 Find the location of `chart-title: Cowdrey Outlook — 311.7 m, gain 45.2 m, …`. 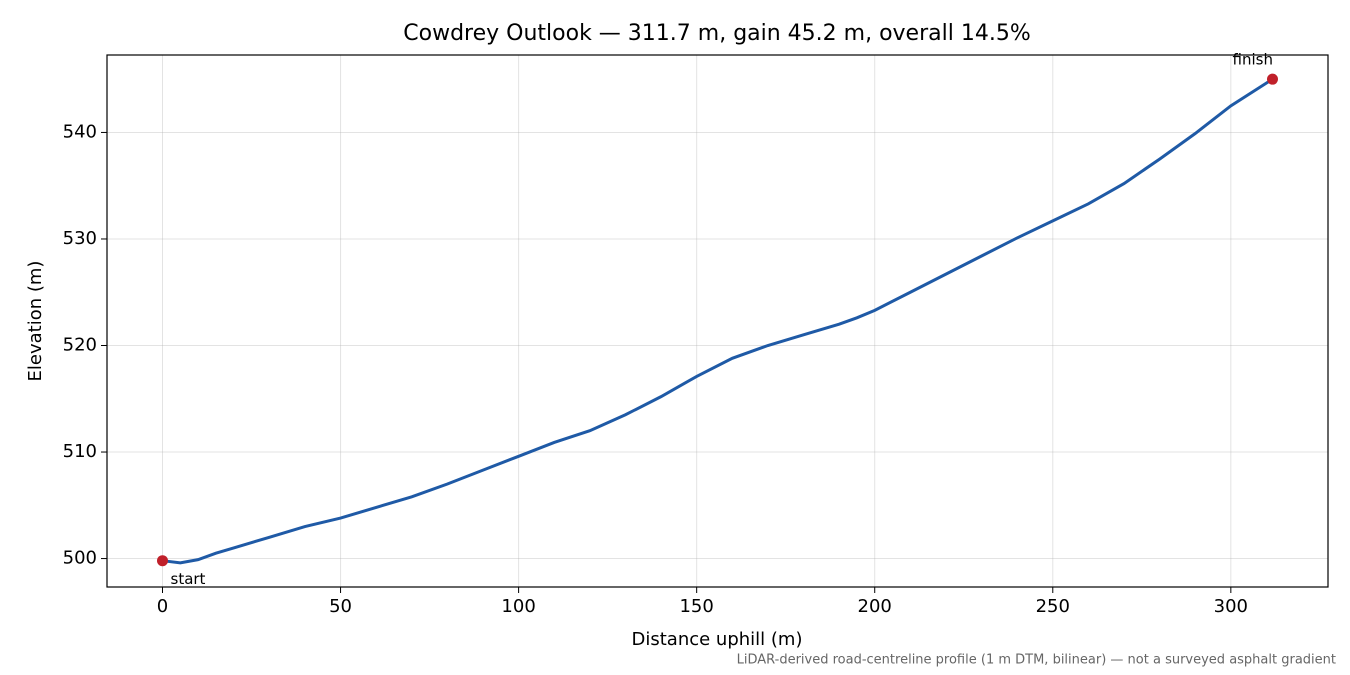

chart-title: Cowdrey Outlook — 311.7 m, gain 45.2 m, … is located at coordinates (716, 33).